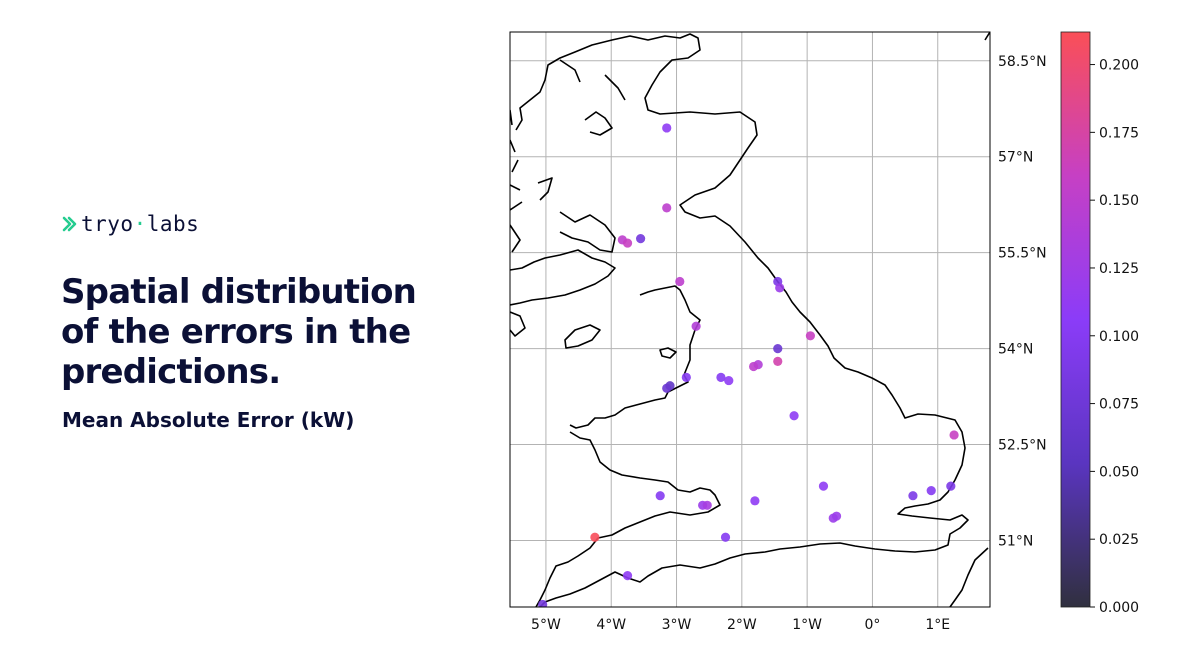  I want to click on lat-tick-label: 55.5°N, so click(1022, 254).